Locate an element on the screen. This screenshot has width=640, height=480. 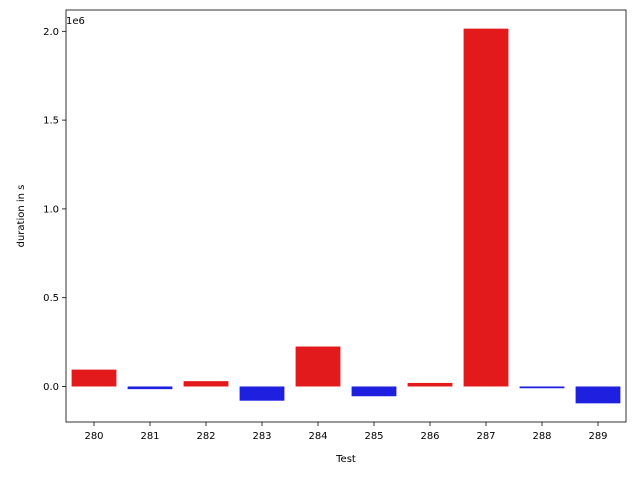
x-tick-label-287: 287 is located at coordinates (485, 436).